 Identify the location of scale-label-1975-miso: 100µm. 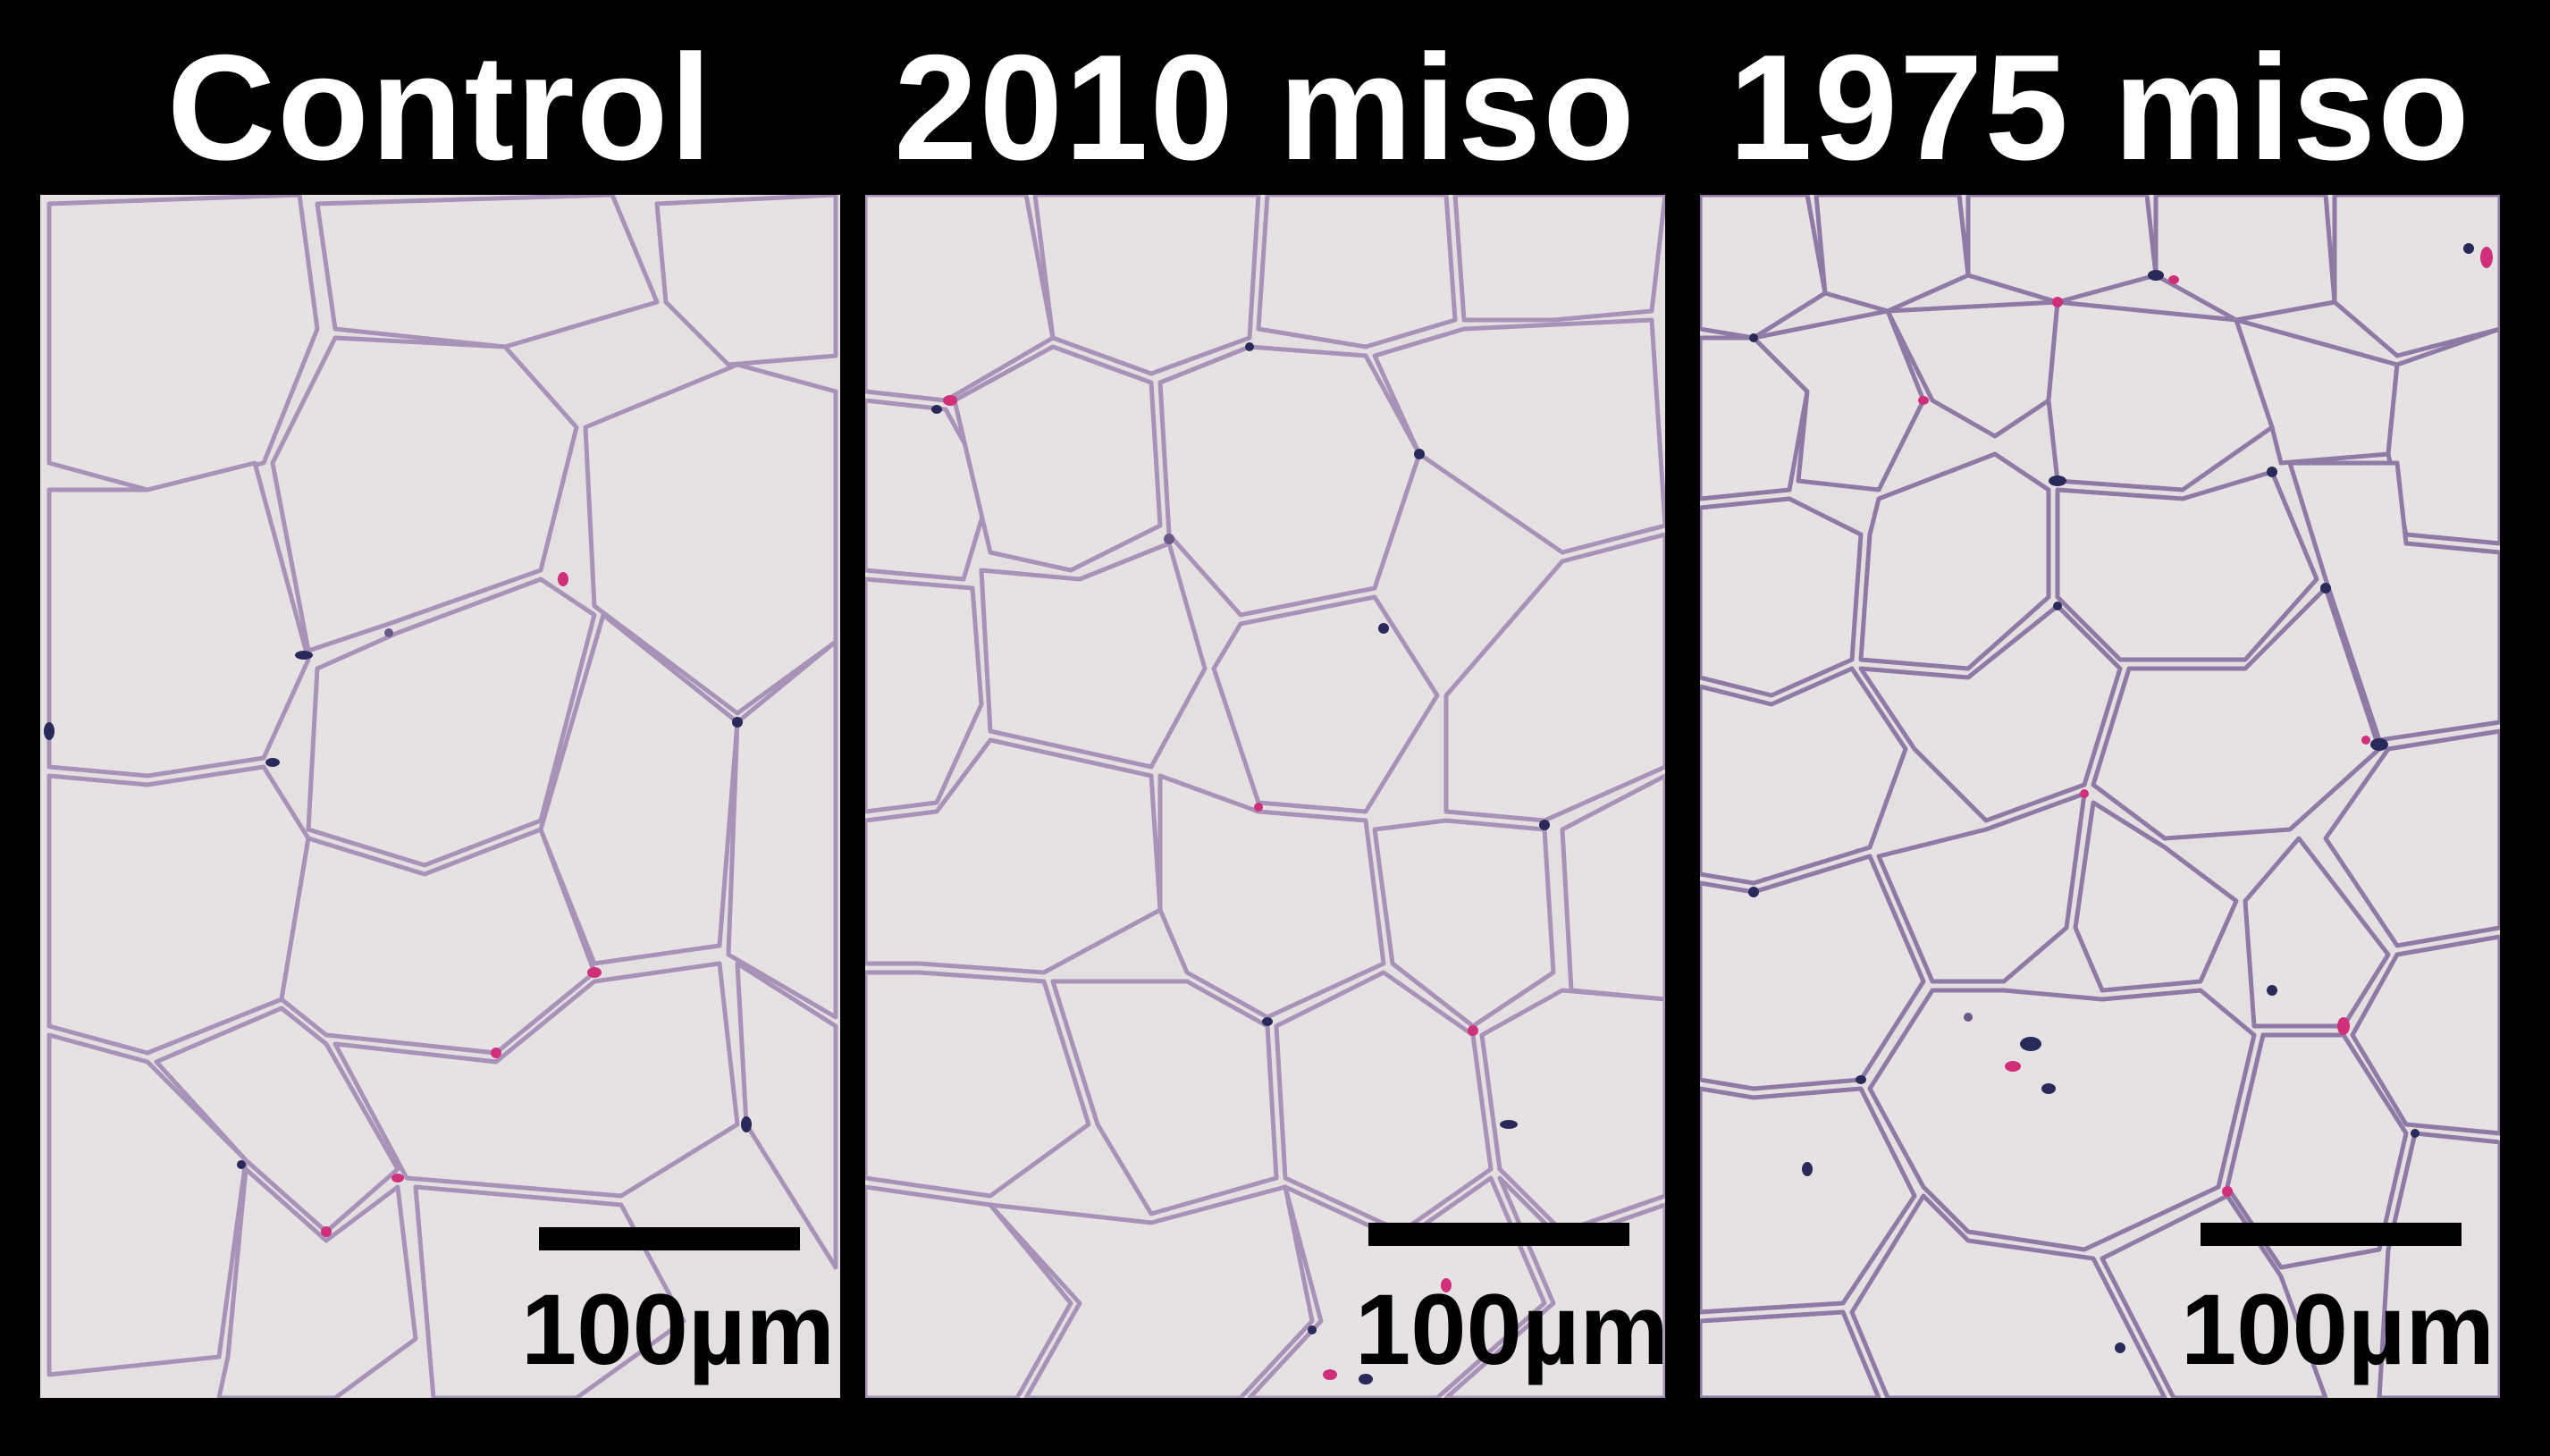
(2338, 1329).